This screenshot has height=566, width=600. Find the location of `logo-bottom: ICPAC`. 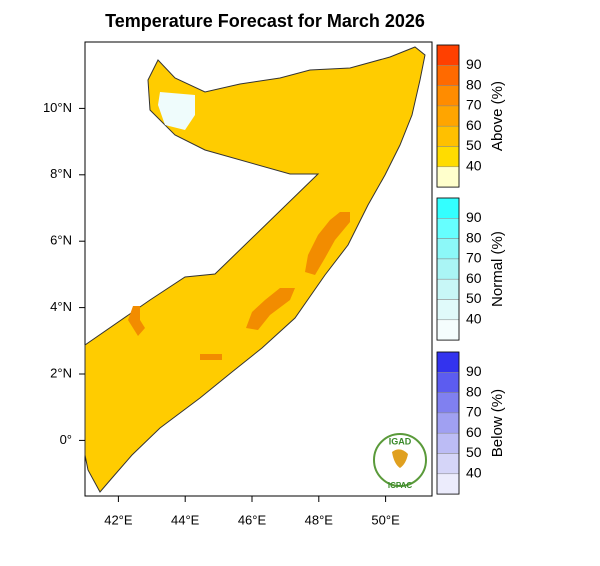

logo-bottom: ICPAC is located at coordinates (400, 485).